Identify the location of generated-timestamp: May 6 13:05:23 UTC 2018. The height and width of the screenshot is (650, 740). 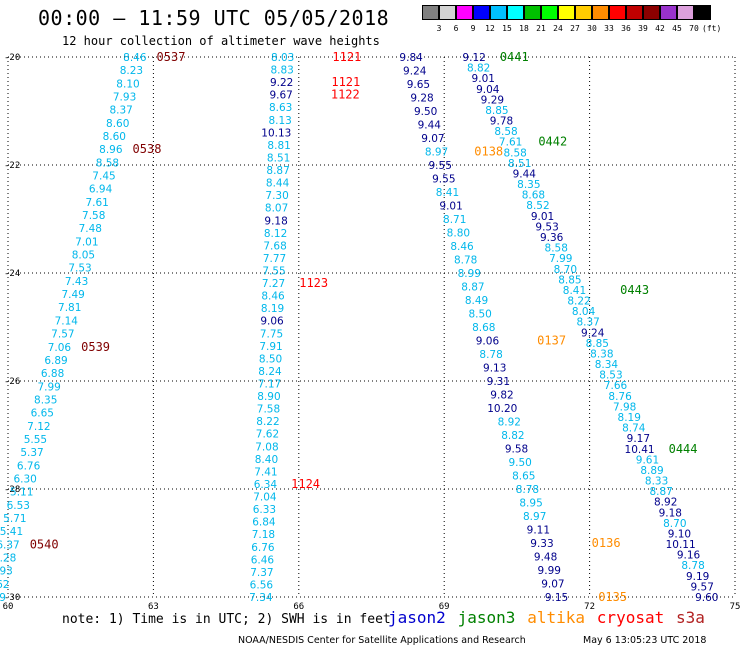
(645, 640).